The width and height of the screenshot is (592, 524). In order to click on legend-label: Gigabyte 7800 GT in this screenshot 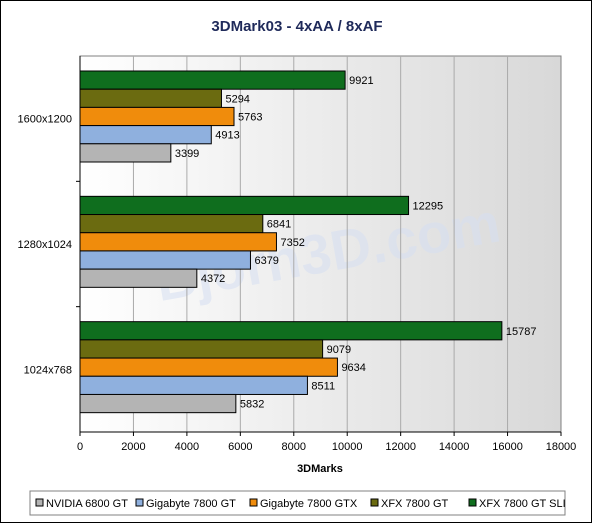, I will do `click(191, 504)`.